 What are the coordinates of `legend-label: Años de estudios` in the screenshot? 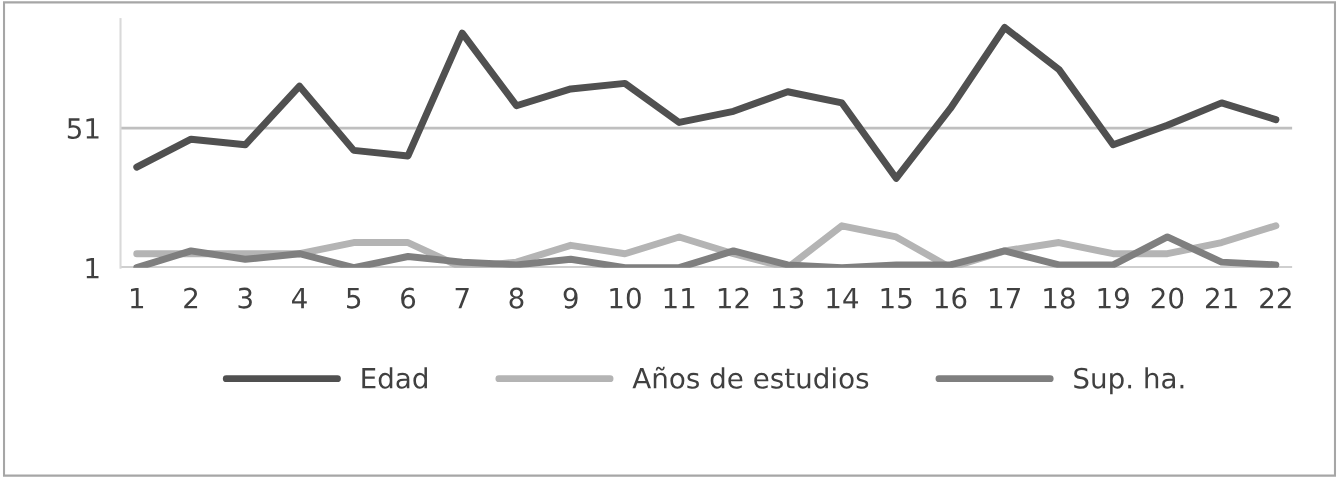 It's located at (750, 377).